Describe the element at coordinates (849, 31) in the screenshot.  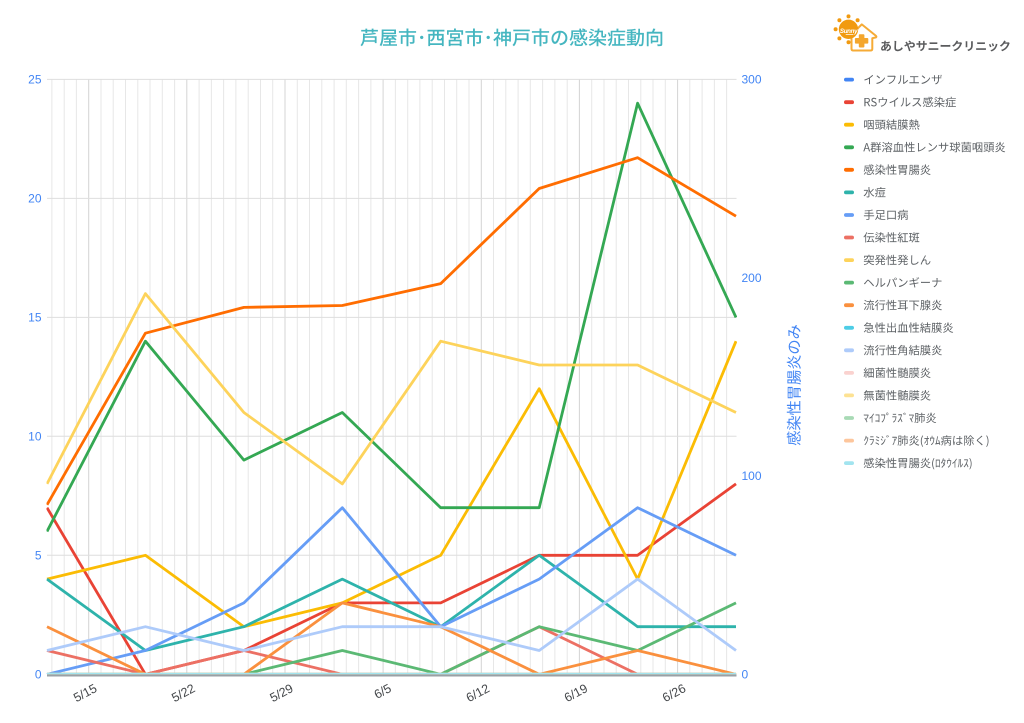
I see `svg-text: Sunny` at that location.